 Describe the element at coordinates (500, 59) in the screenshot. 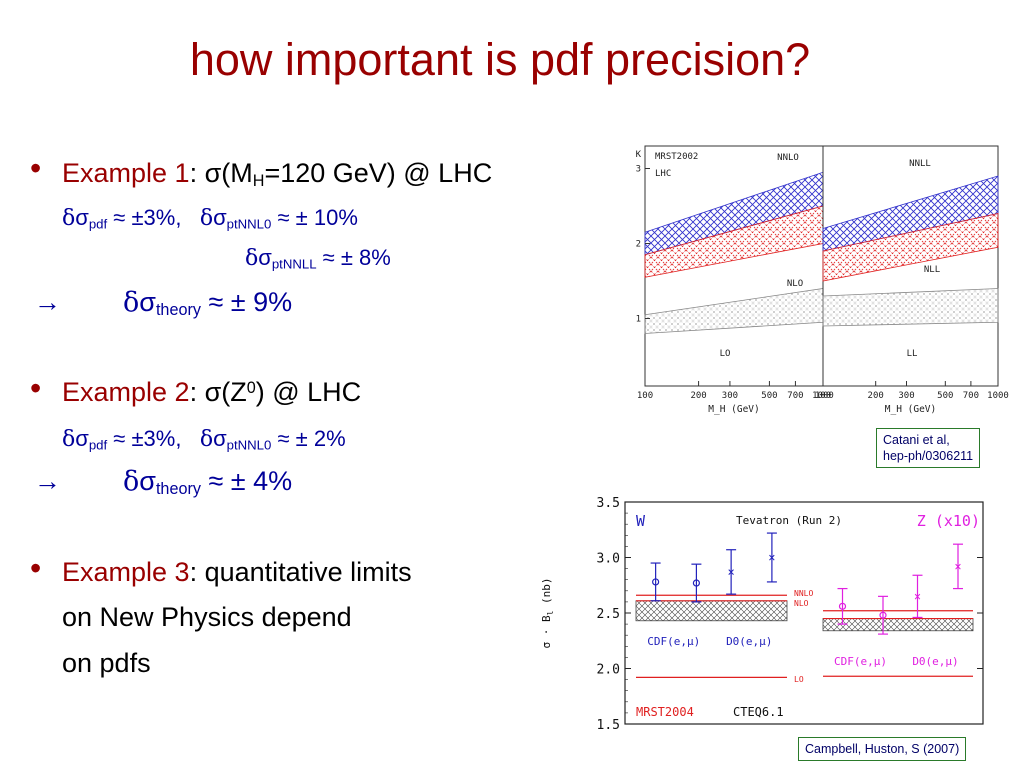

I see `slide-title: how important is pdf precision?` at that location.